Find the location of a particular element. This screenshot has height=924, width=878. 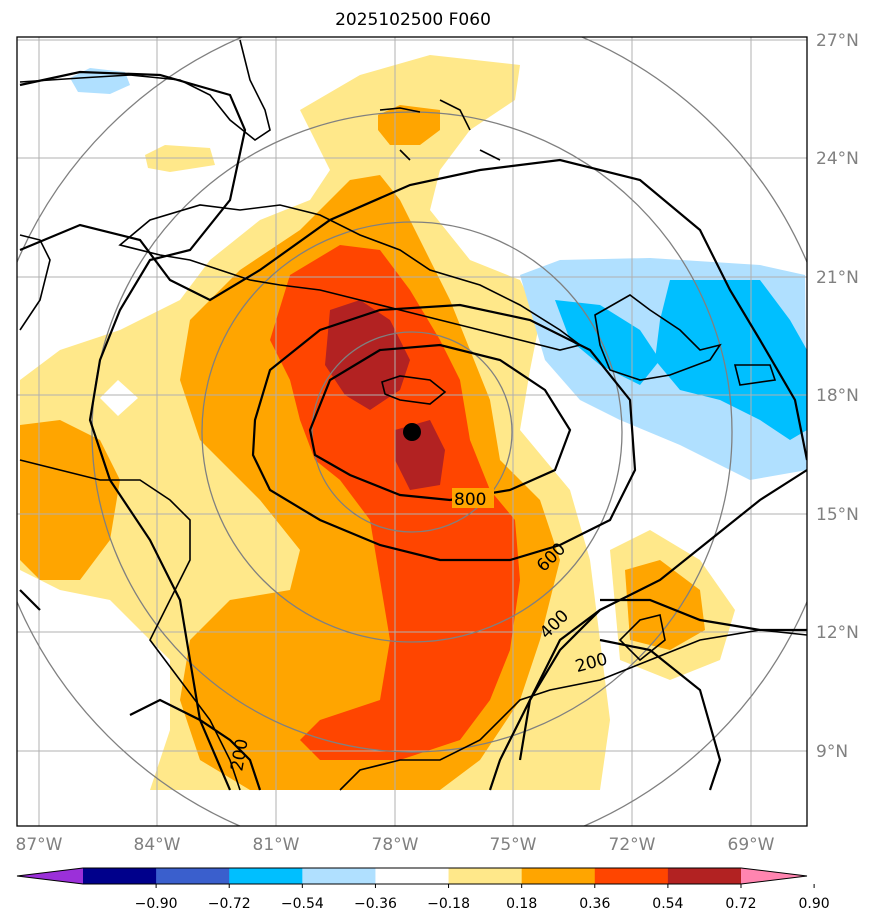

colorbar-tick-label: 0.18 is located at coordinates (521, 904).